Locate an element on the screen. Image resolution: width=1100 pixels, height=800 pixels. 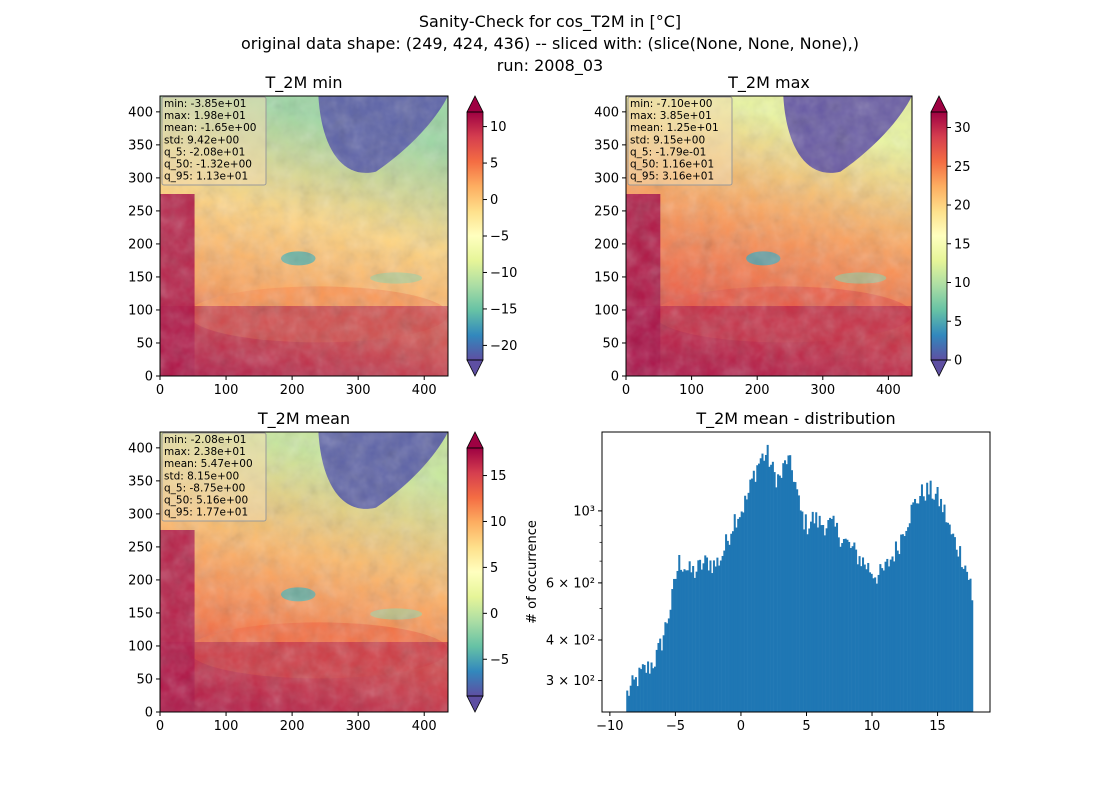
y-axis-label: # of occurrence is located at coordinates (532, 572).